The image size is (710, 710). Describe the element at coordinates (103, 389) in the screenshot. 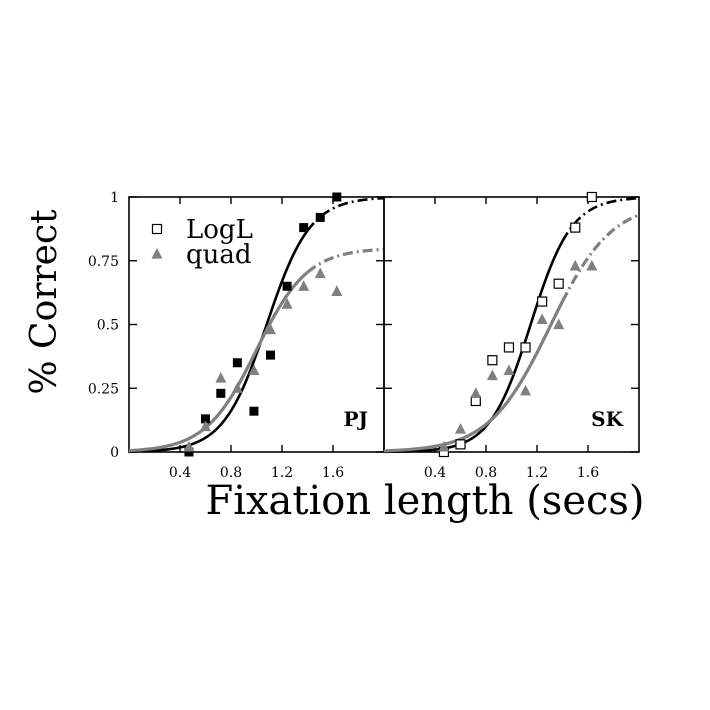

I see `y-tick-label: 0.25` at that location.